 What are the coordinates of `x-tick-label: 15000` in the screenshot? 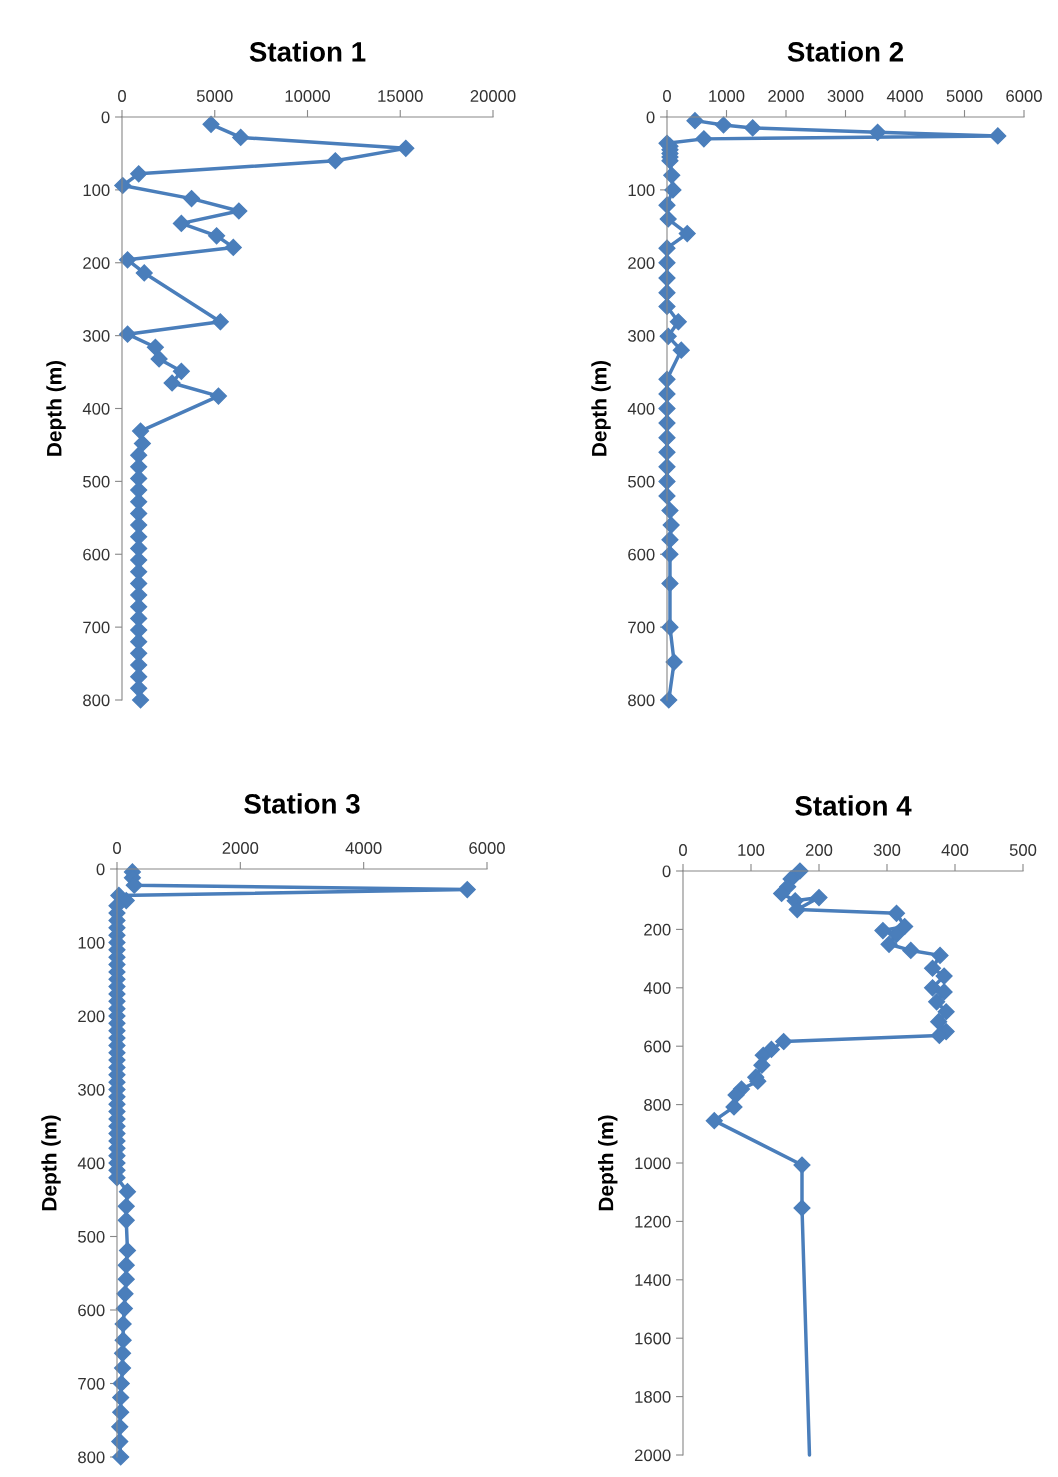 It's located at (400, 96).